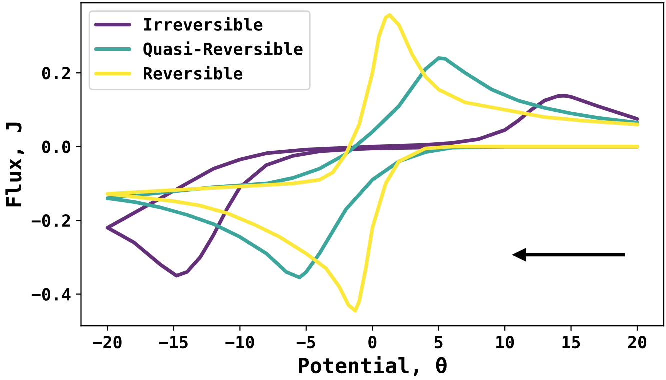  I want to click on y-tick-label: 0.0, so click(56, 147).